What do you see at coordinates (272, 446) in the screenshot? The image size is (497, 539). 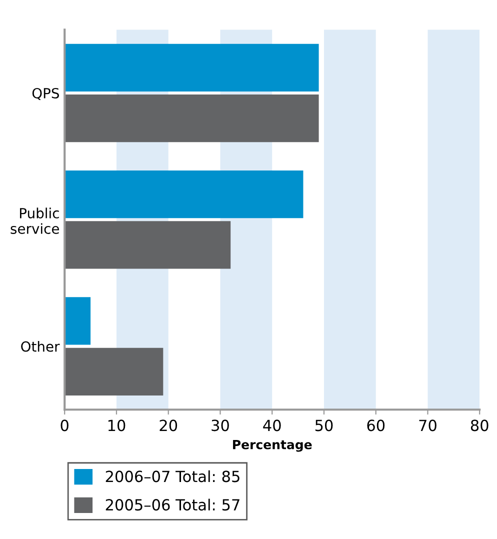 I see `x-axis-title: Percentage` at bounding box center [272, 446].